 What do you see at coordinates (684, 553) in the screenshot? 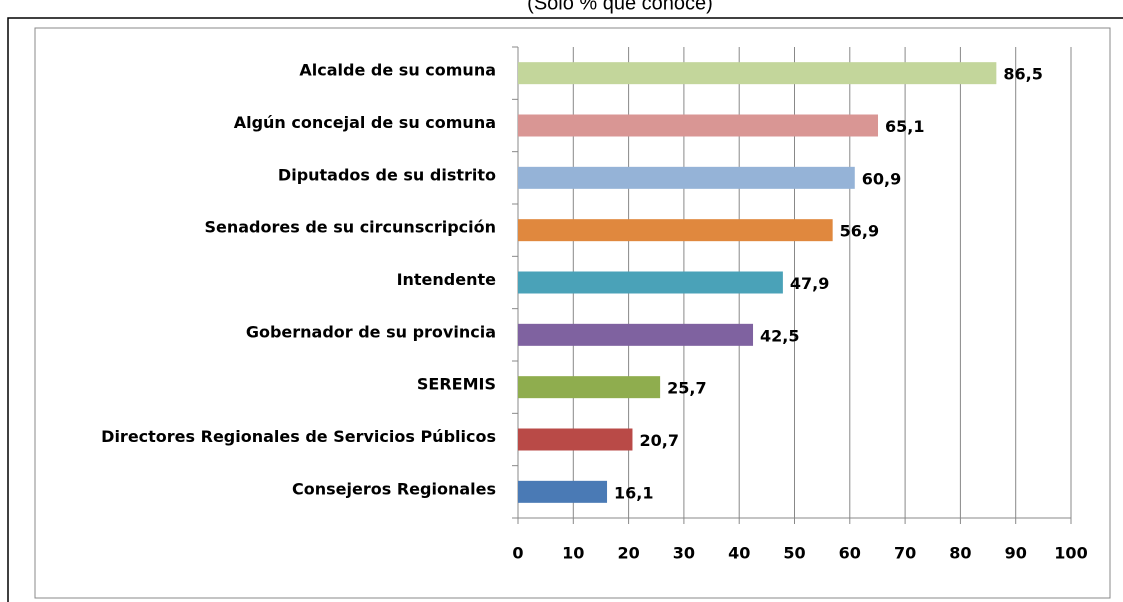
I see `x-tick-label: 30` at bounding box center [684, 553].